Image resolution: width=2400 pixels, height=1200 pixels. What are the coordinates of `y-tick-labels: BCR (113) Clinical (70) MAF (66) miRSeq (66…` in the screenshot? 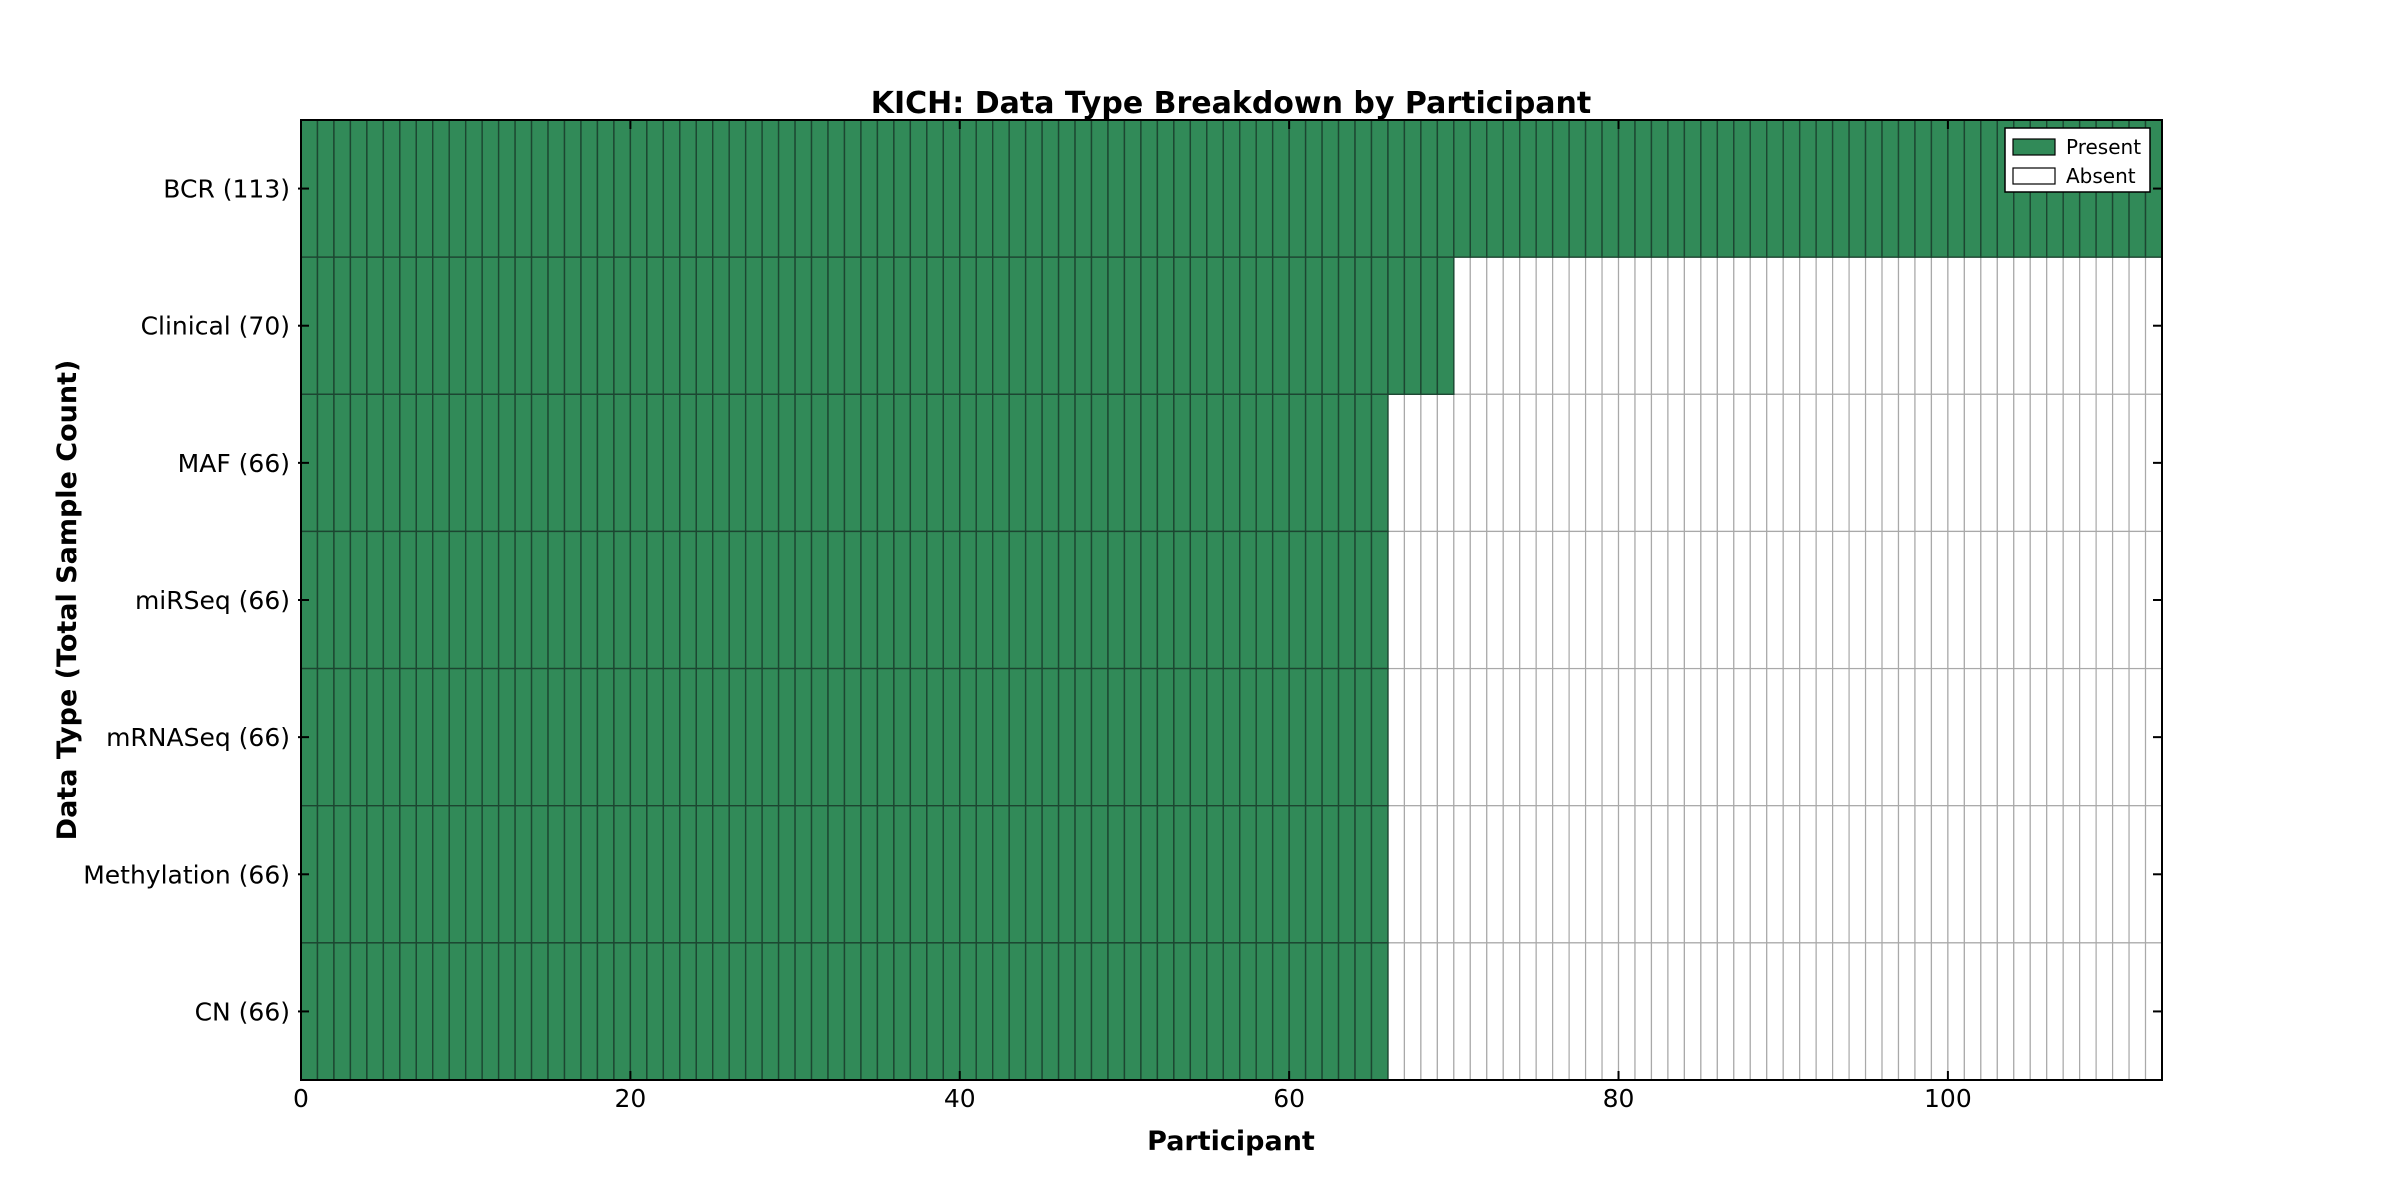 It's located at (186, 601).